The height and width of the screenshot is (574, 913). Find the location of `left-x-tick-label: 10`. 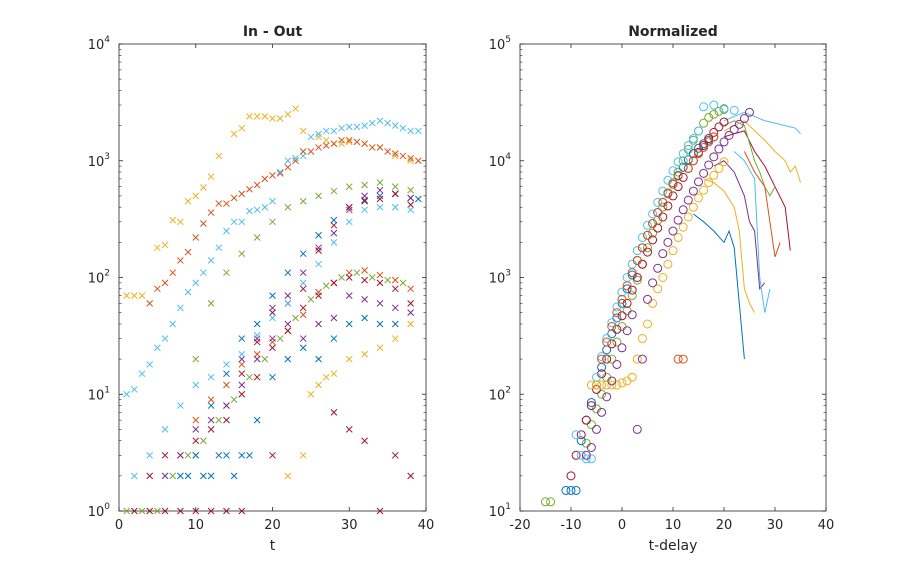

left-x-tick-label: 10 is located at coordinates (195, 525).